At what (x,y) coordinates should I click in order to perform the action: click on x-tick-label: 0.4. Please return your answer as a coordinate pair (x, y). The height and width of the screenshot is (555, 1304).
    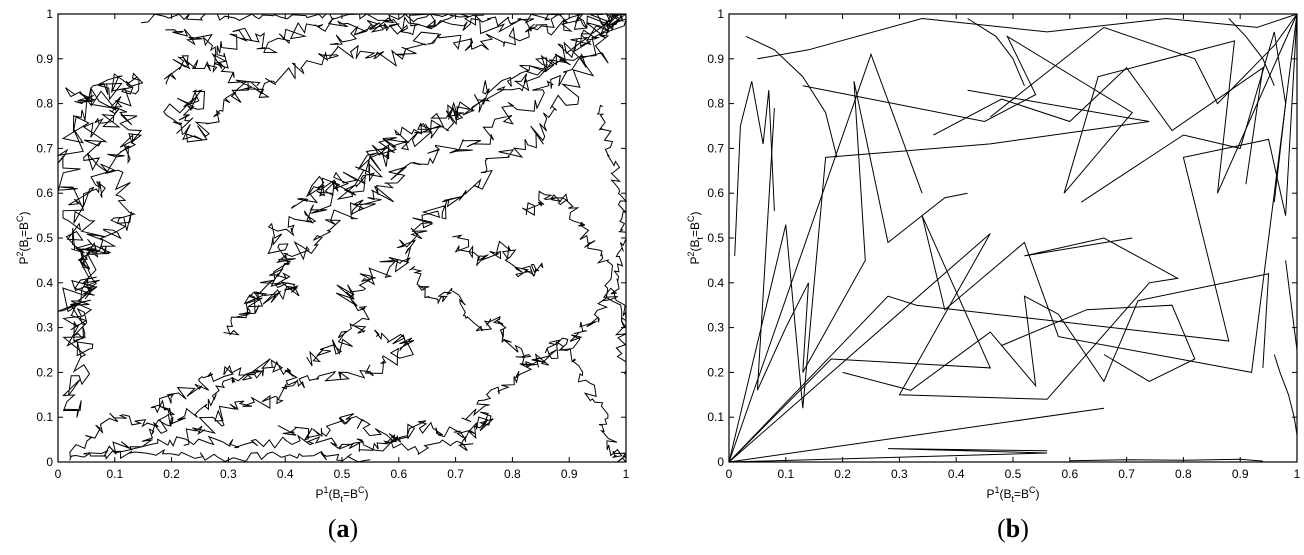
    Looking at the image, I should click on (956, 474).